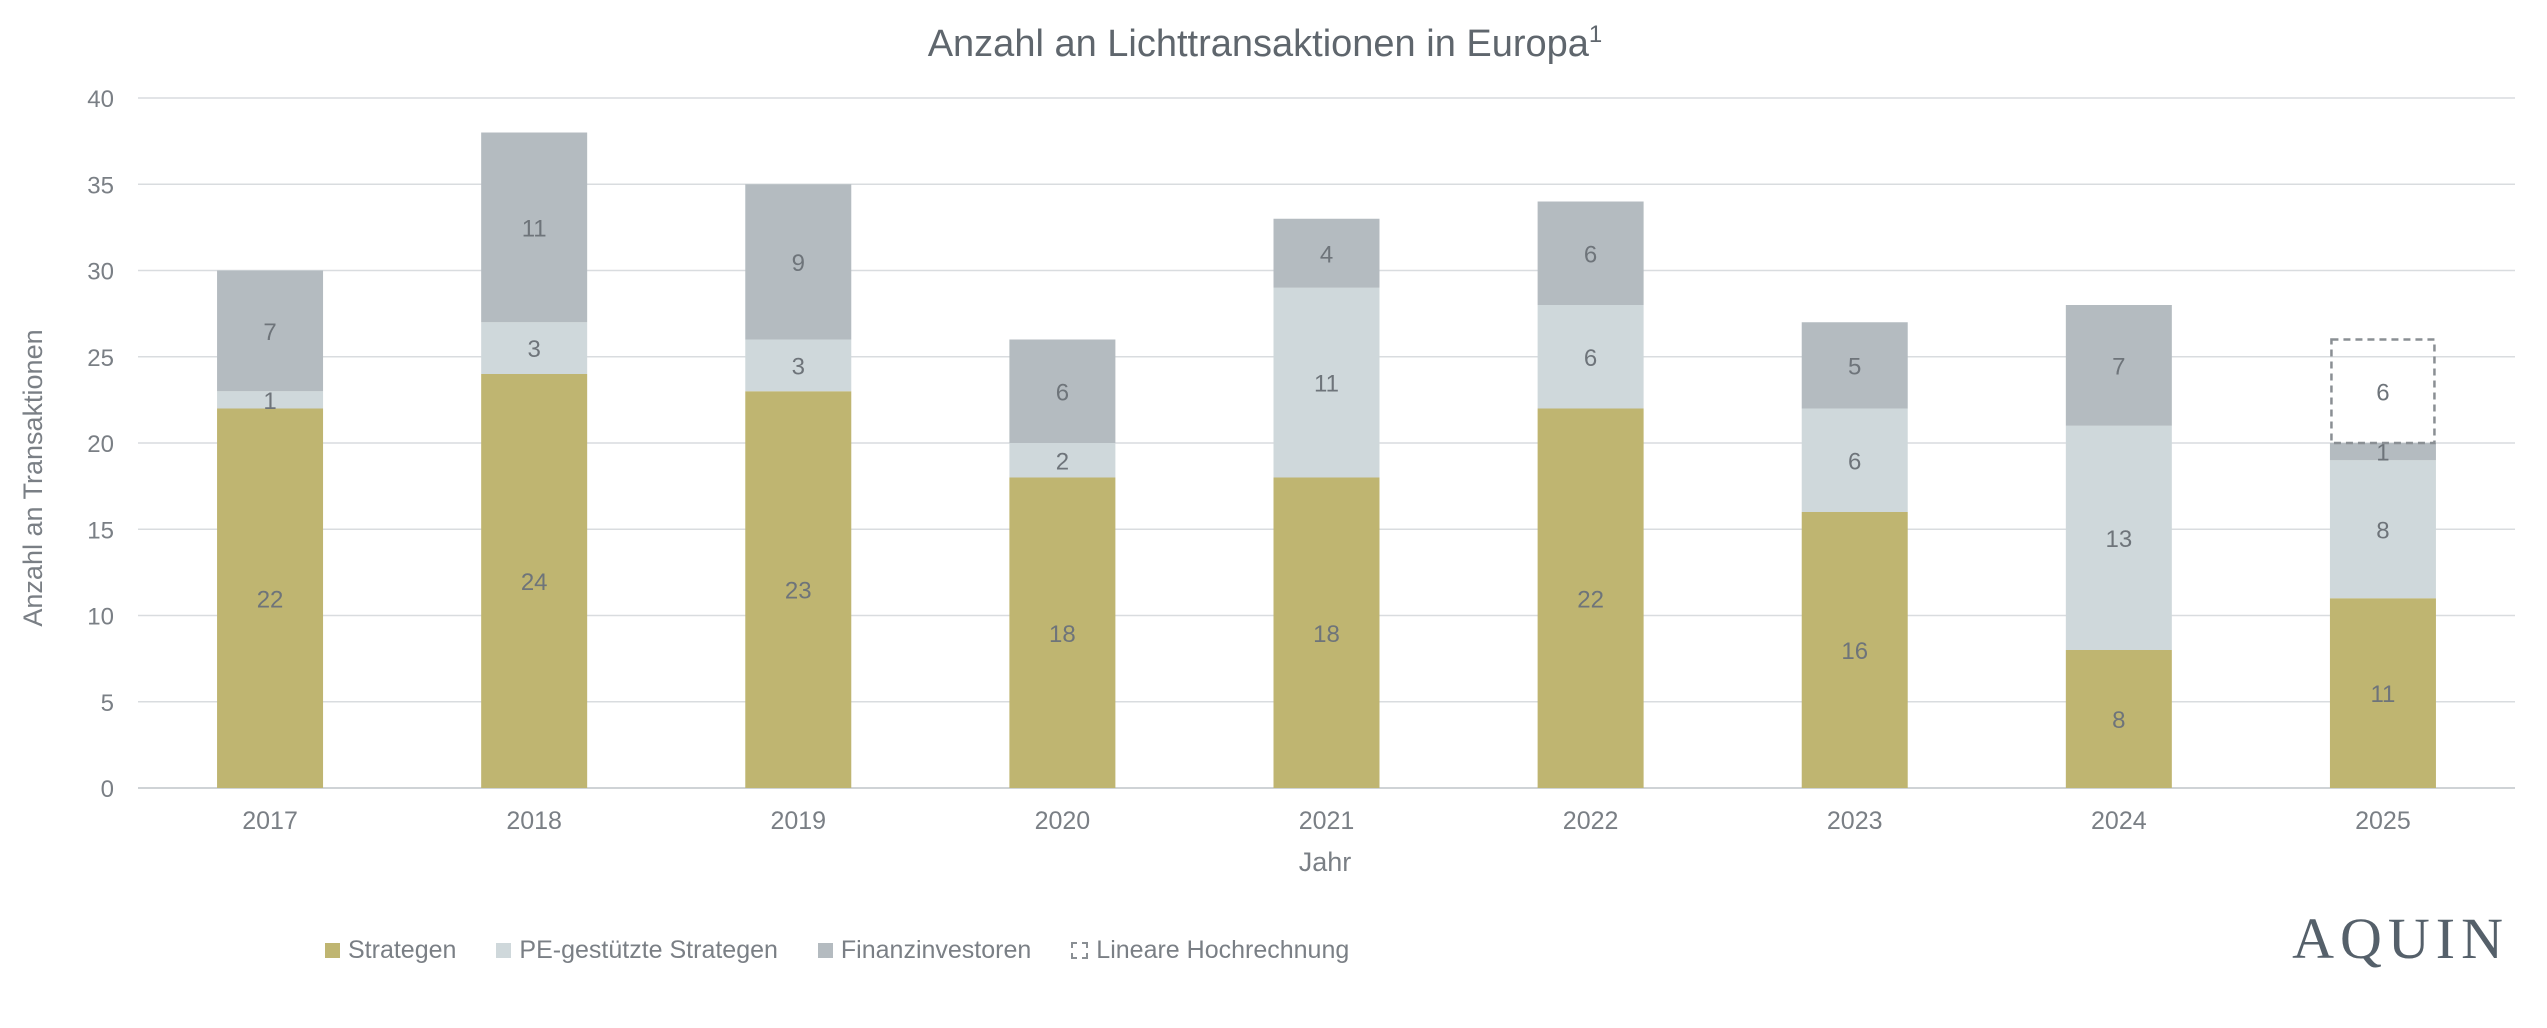  I want to click on data-label: 24, so click(534, 582).